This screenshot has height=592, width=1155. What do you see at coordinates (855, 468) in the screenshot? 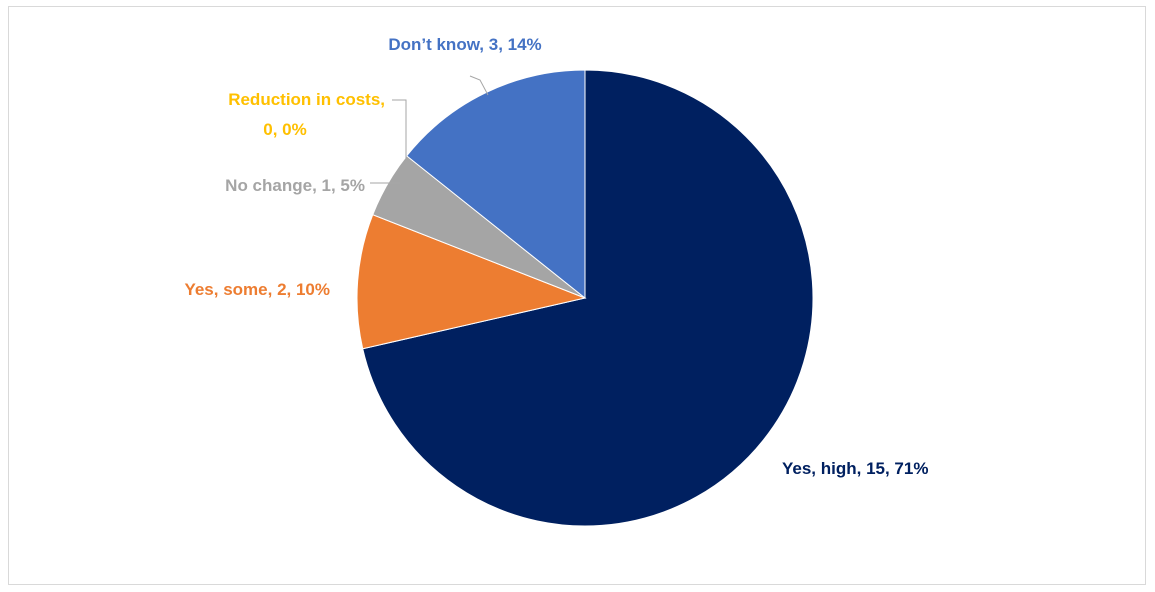
I see `data-label-yes-high: Yes, high, 15, 71%` at bounding box center [855, 468].